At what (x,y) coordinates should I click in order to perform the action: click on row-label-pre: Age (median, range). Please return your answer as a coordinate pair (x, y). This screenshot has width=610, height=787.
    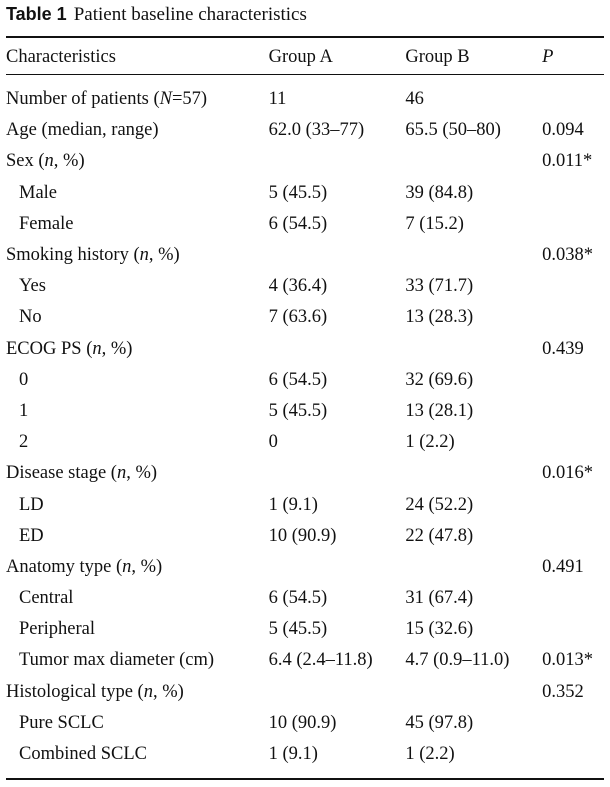
    Looking at the image, I should click on (82, 130).